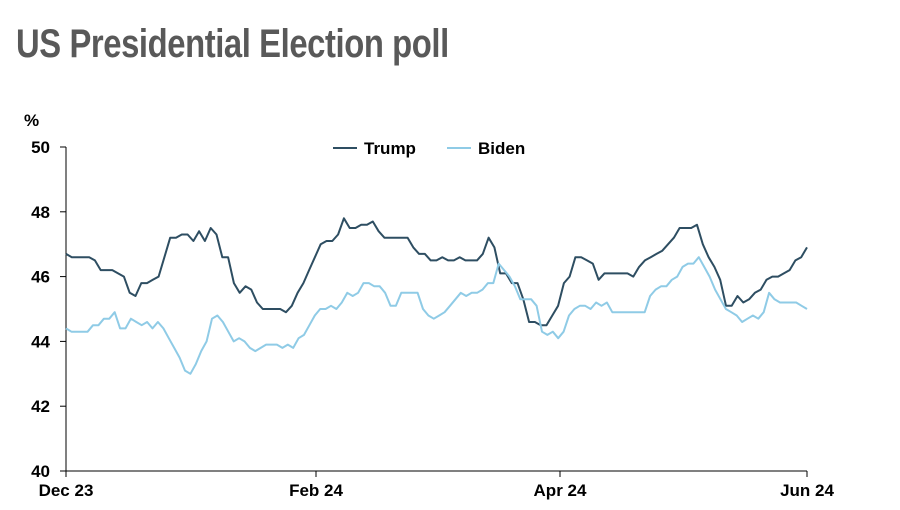 The height and width of the screenshot is (510, 900). What do you see at coordinates (316, 490) in the screenshot?
I see `x-tick-label: Feb 24` at bounding box center [316, 490].